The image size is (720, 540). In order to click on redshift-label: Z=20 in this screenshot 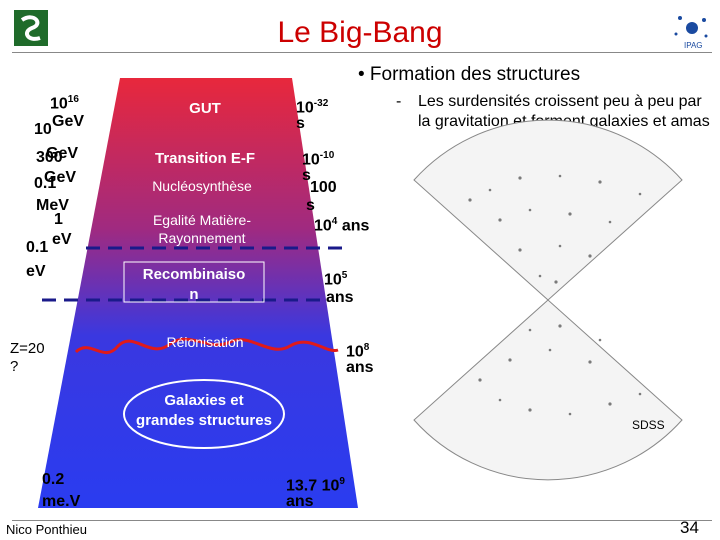, I will do `click(27, 348)`.